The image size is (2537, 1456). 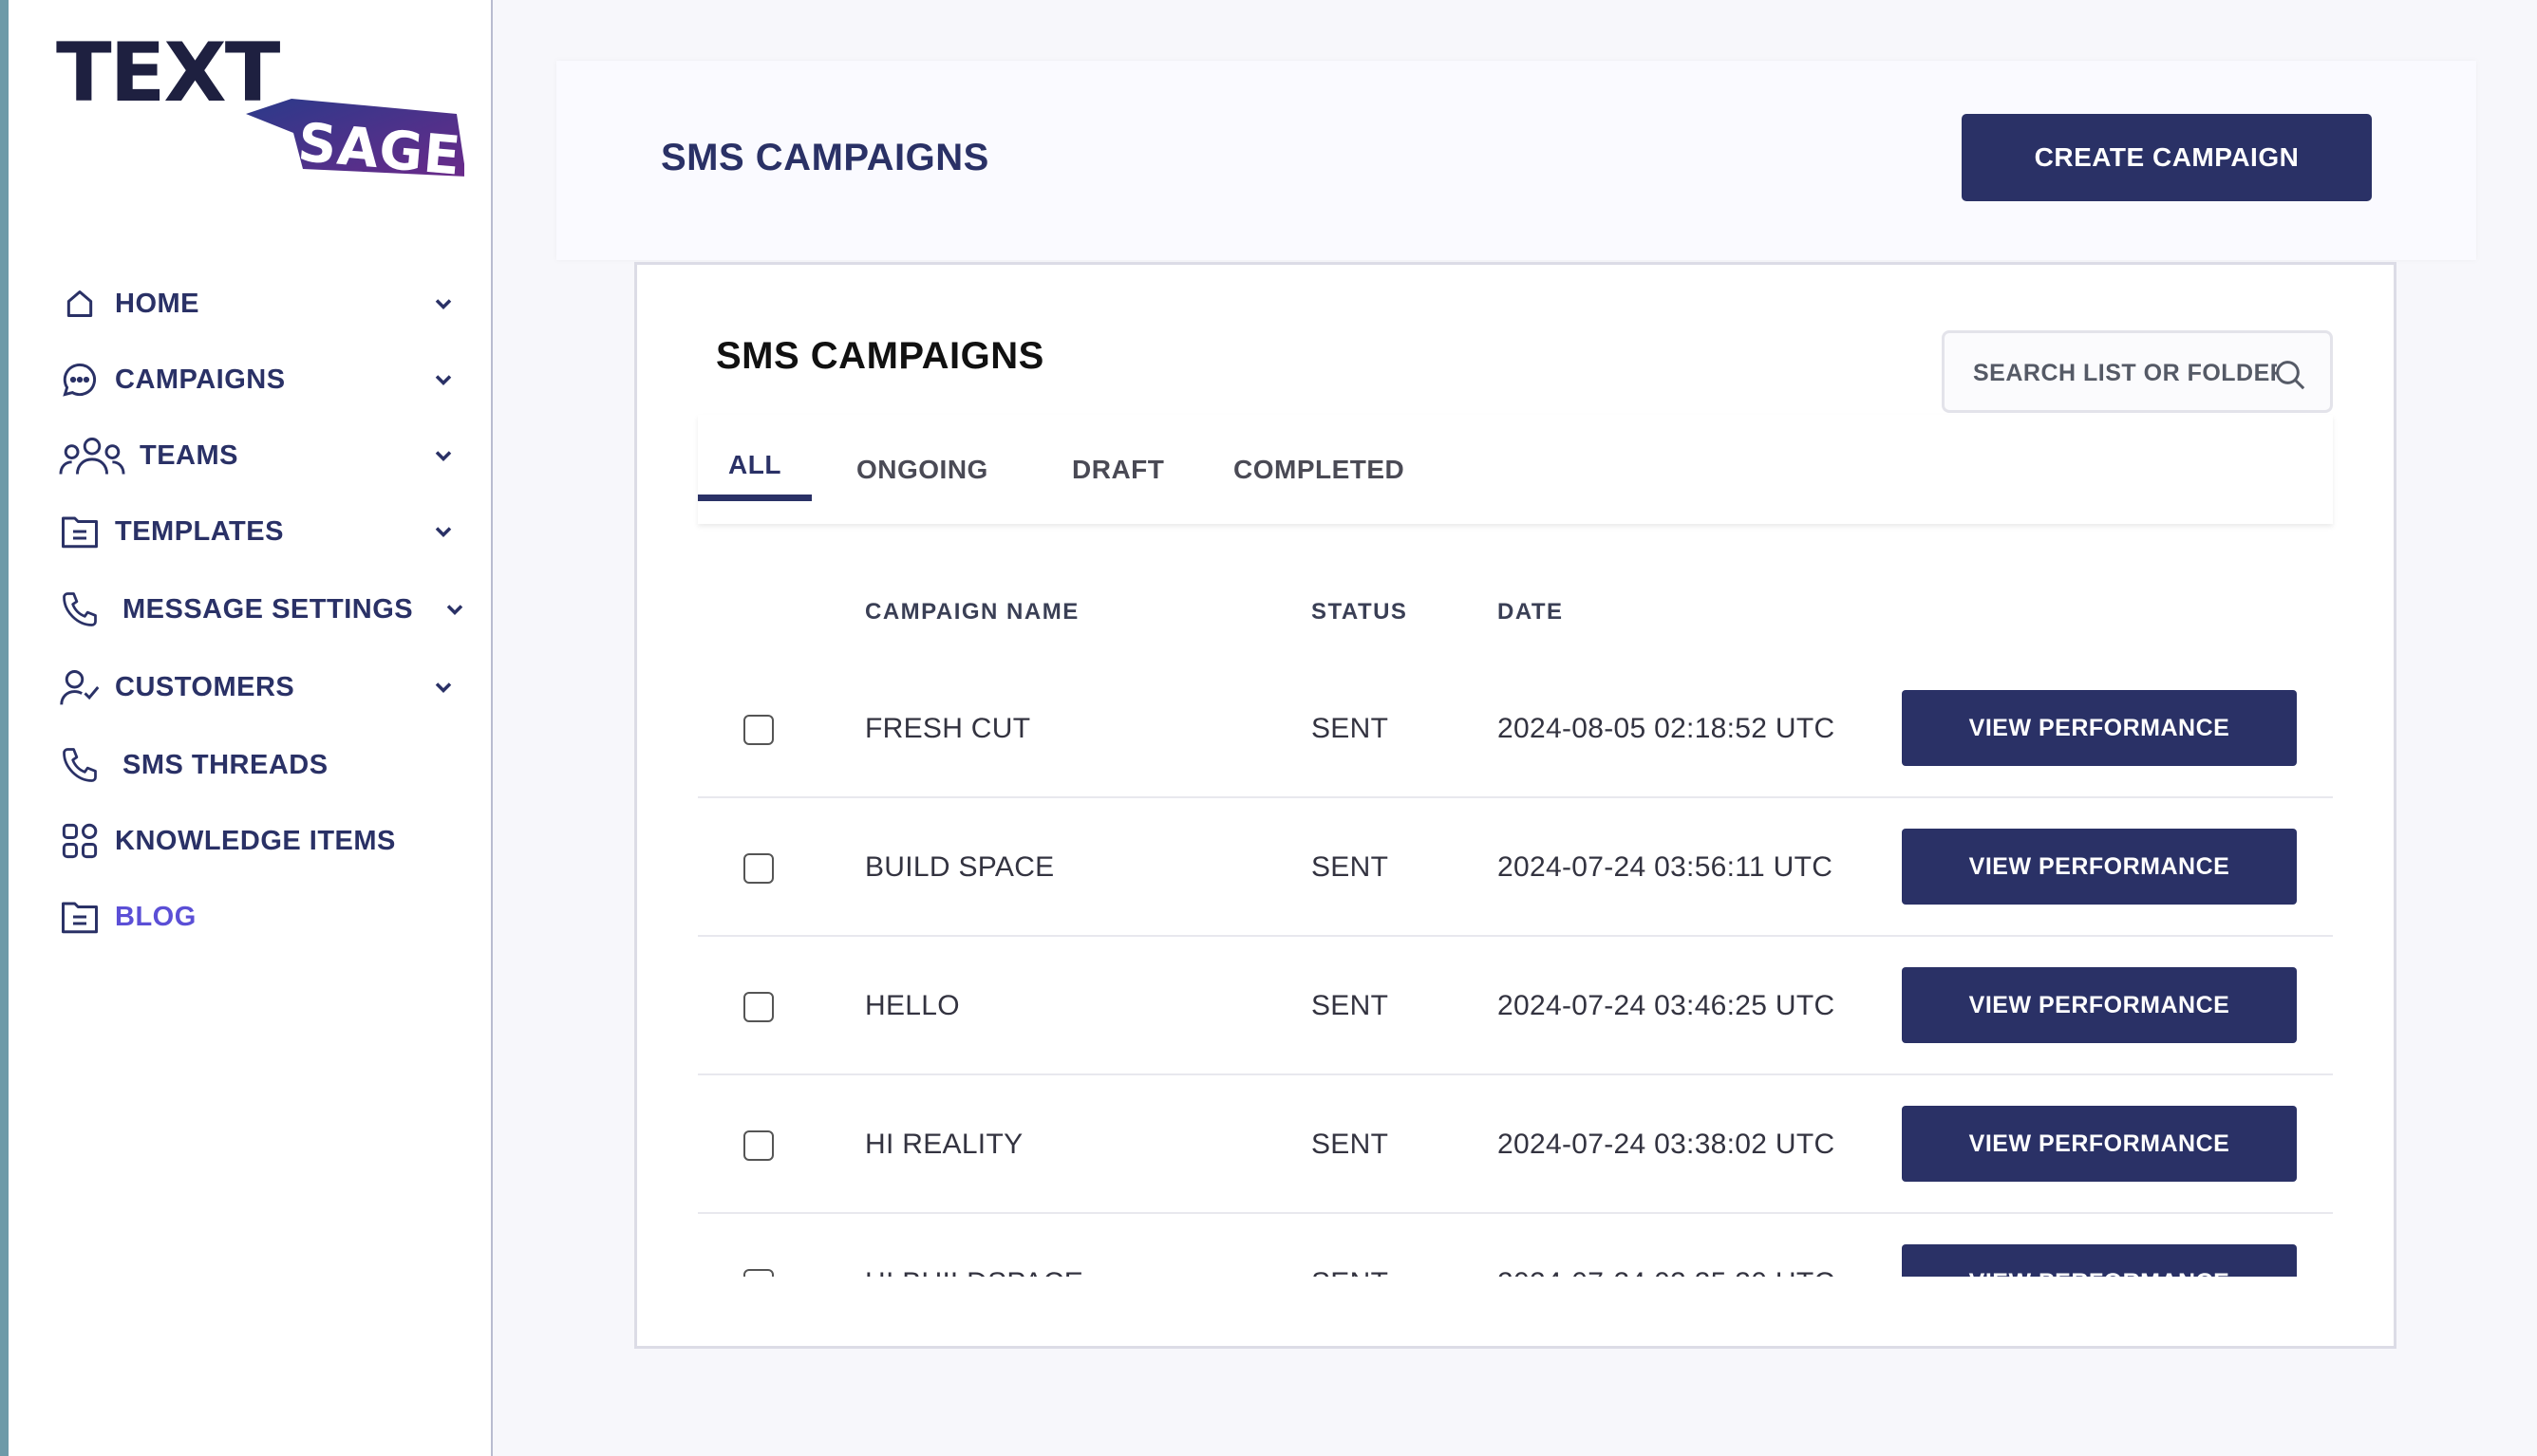 I want to click on campaign-date: 2024-07-24 03:38:02 UTC, so click(x=1666, y=1144).